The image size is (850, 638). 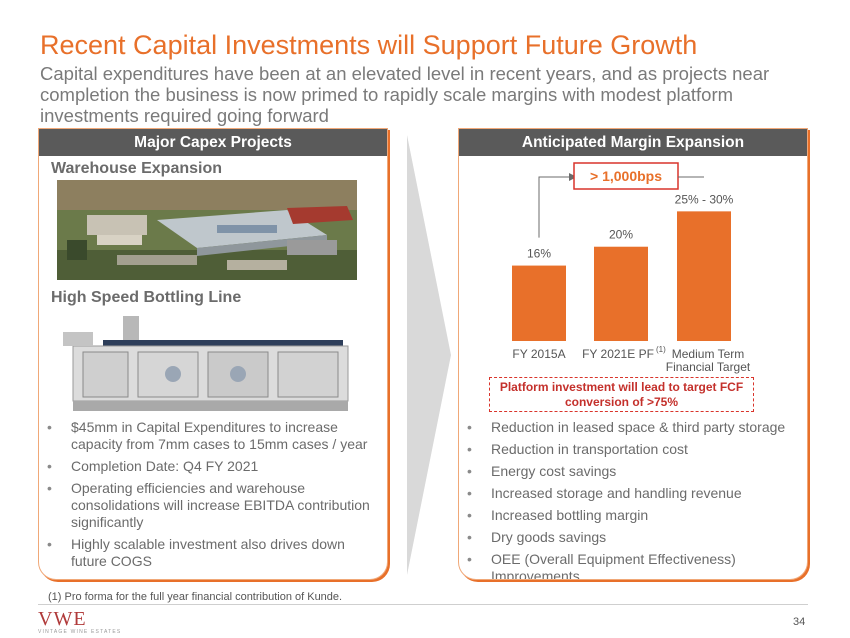 I want to click on bottling-line-photo, so click(x=208, y=364).